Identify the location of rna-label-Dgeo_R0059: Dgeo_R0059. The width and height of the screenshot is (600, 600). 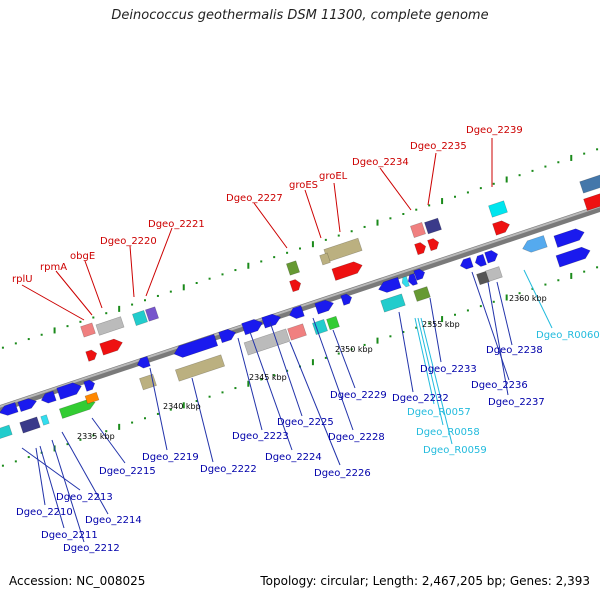
(455, 450).